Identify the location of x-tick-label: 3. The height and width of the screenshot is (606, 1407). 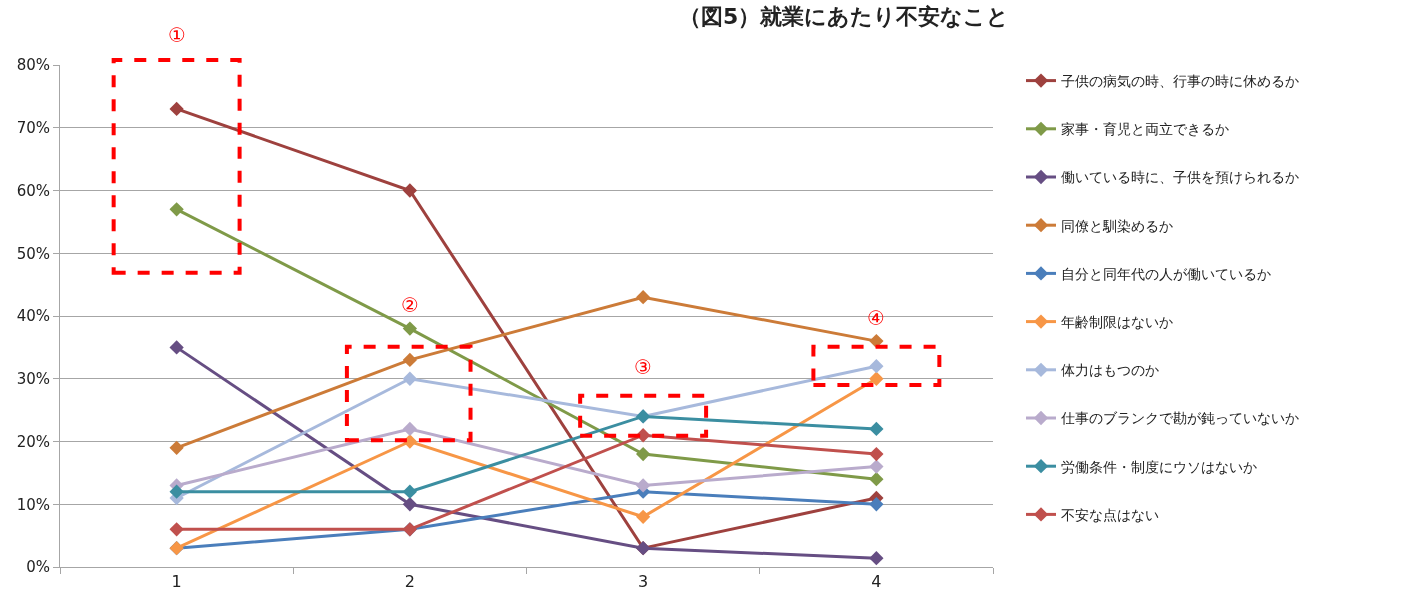
(643, 582).